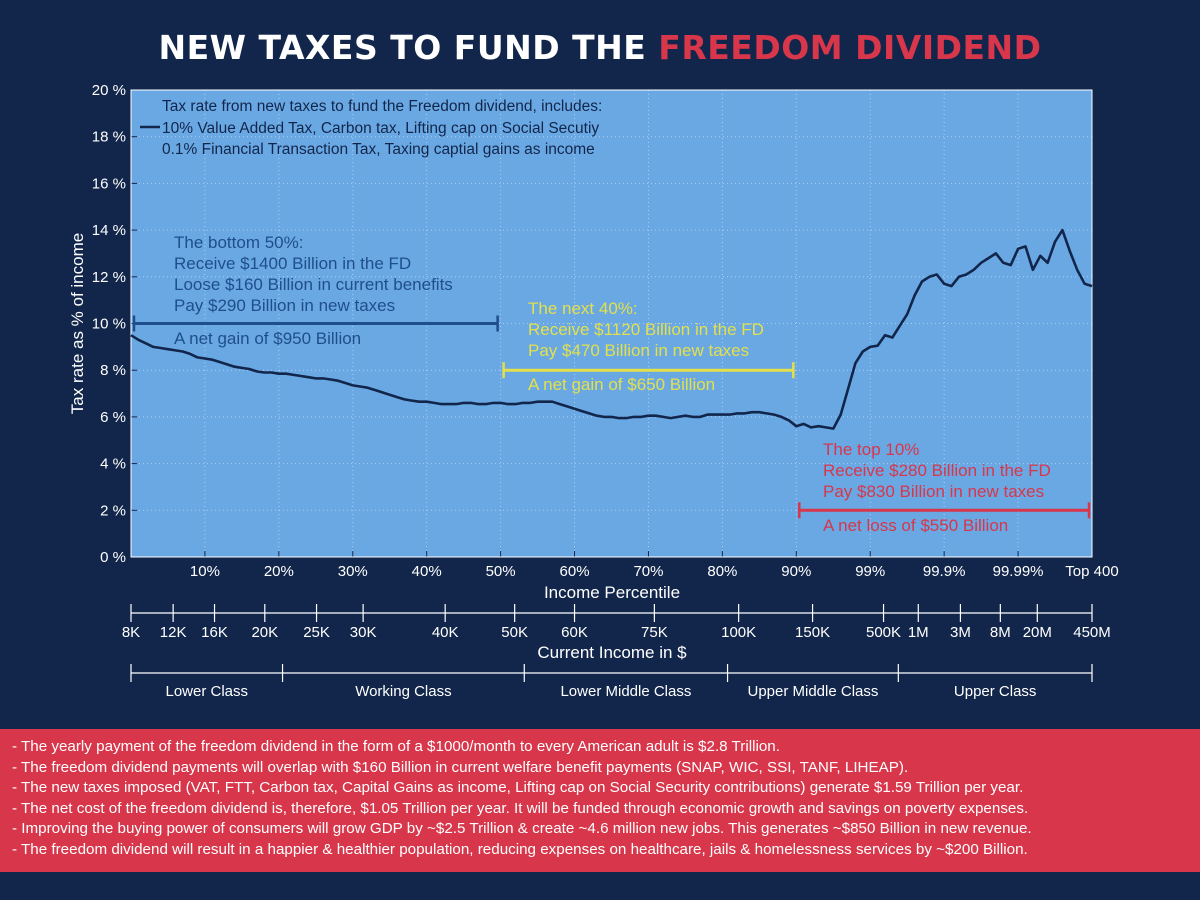 This screenshot has height=900, width=1200. What do you see at coordinates (796, 571) in the screenshot?
I see `x-tick-label: 90%` at bounding box center [796, 571].